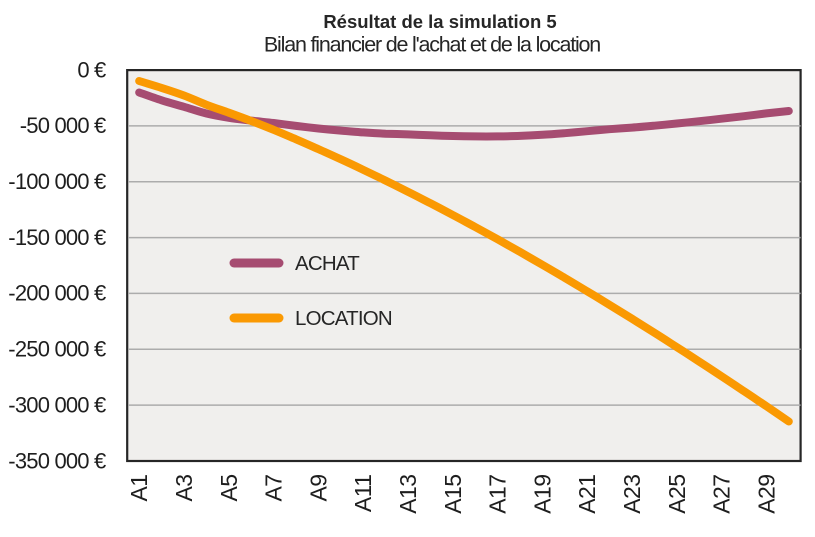 The image size is (815, 537). I want to click on svg-text: A5, so click(229, 488).